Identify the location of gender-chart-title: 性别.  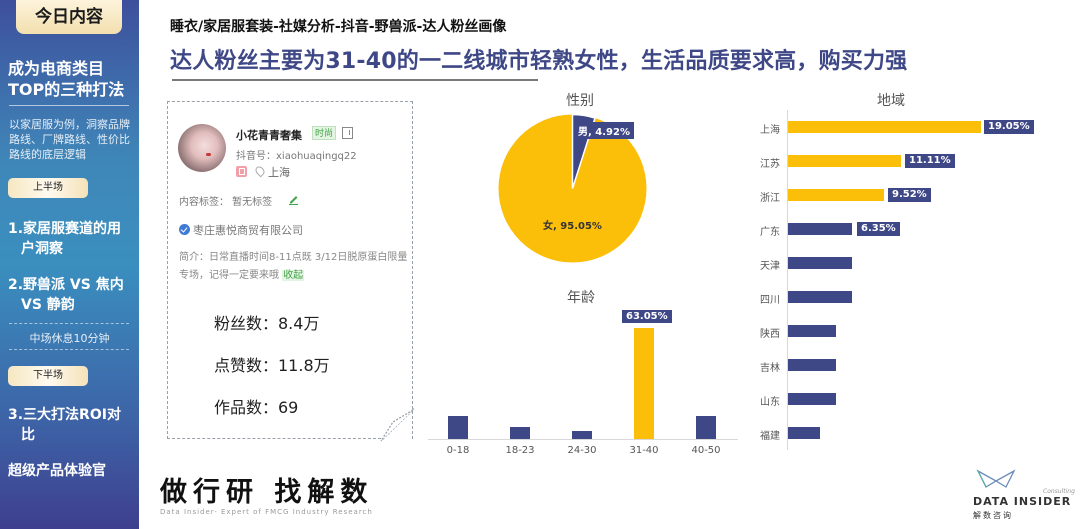
(580, 101).